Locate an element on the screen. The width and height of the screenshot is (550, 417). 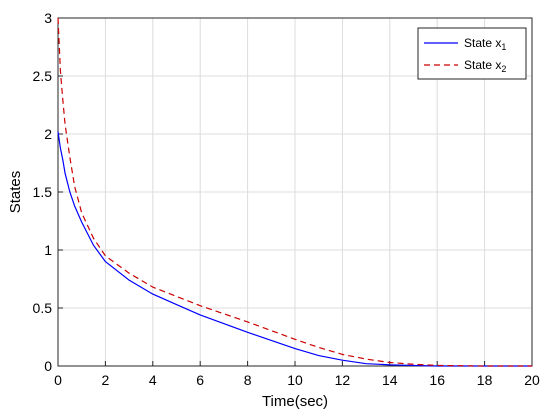
legend-entry-state-x1: State x1 is located at coordinates (485, 44).